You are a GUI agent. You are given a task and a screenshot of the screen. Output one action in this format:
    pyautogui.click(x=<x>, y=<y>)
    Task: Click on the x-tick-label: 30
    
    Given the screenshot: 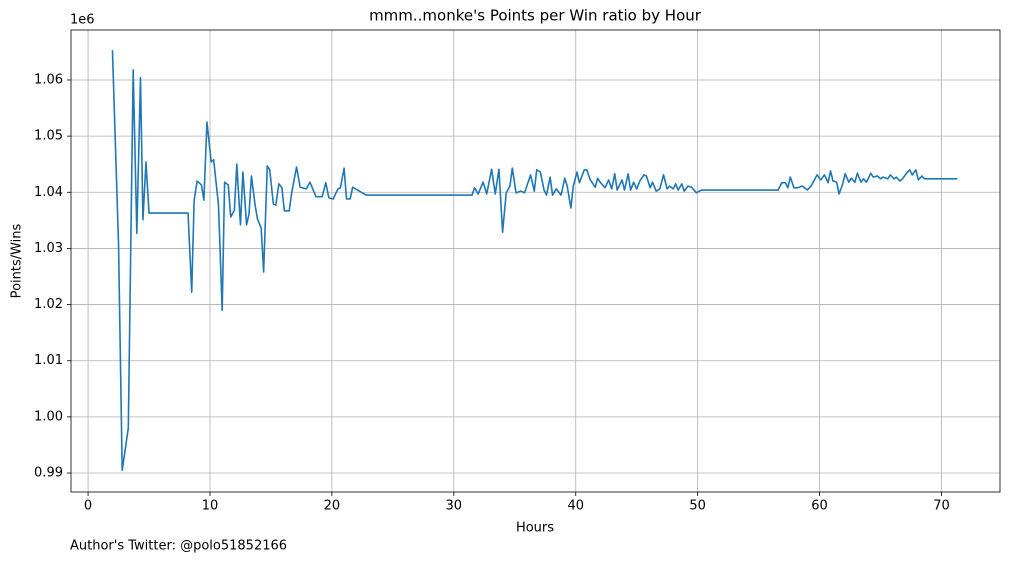 What is the action you would take?
    pyautogui.click(x=454, y=506)
    